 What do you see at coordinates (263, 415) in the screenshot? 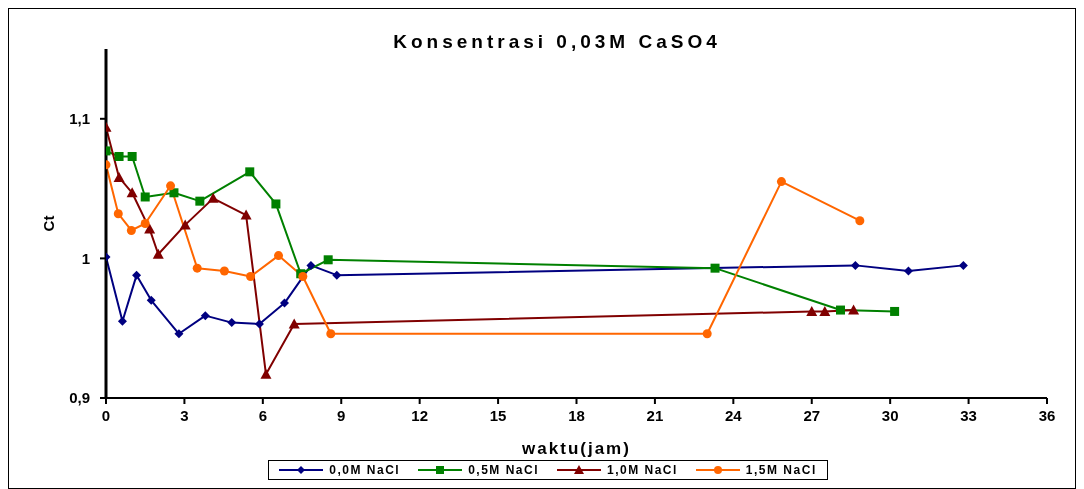
I see `x-tick-label: 6` at bounding box center [263, 415].